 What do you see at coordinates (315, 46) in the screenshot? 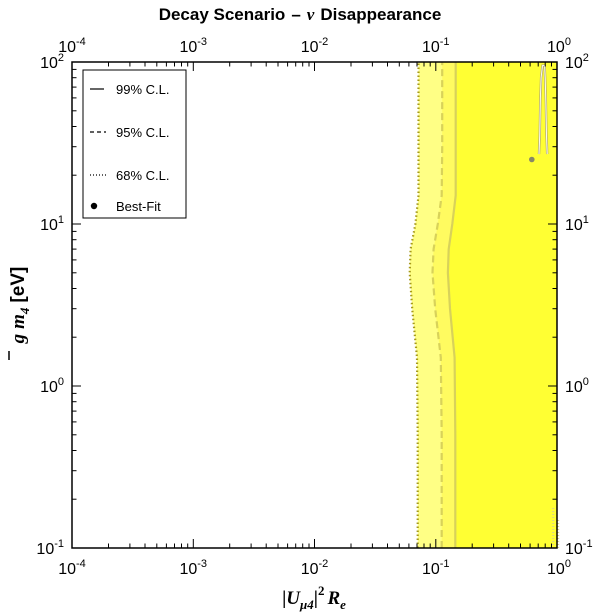
I see `x-tick-label-top: 10⁻²` at bounding box center [315, 46].